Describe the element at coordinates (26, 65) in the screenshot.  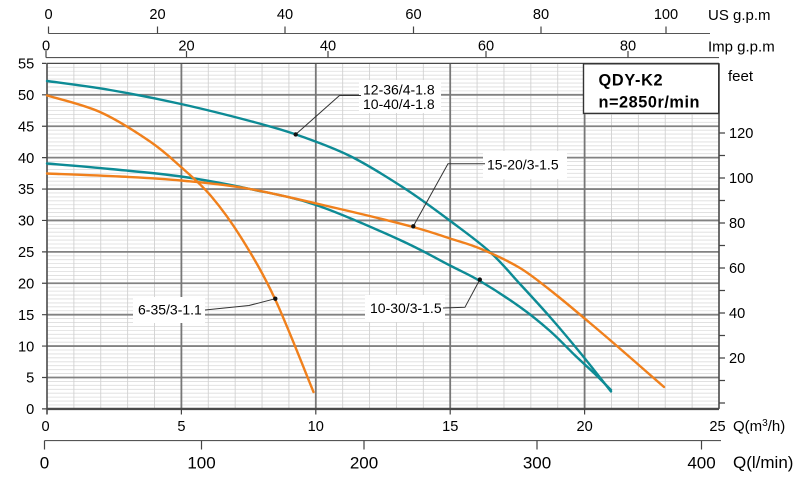
I see `svg-text: 55` at that location.